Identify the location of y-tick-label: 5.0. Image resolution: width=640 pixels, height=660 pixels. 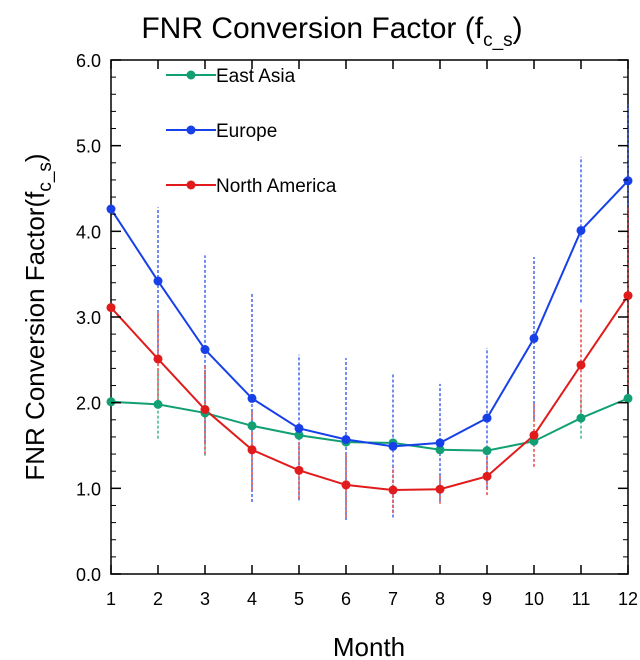
(88, 147).